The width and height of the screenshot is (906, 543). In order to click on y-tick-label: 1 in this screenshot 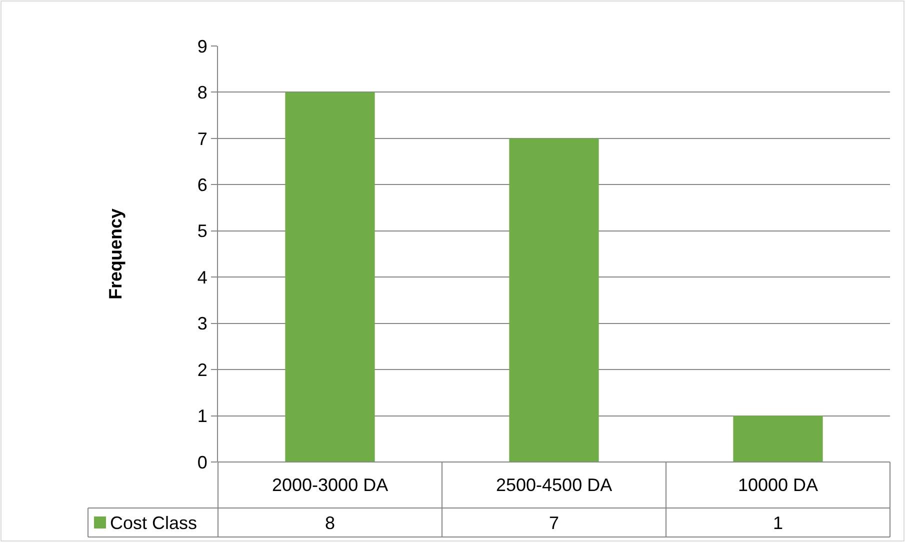, I will do `click(202, 416)`.